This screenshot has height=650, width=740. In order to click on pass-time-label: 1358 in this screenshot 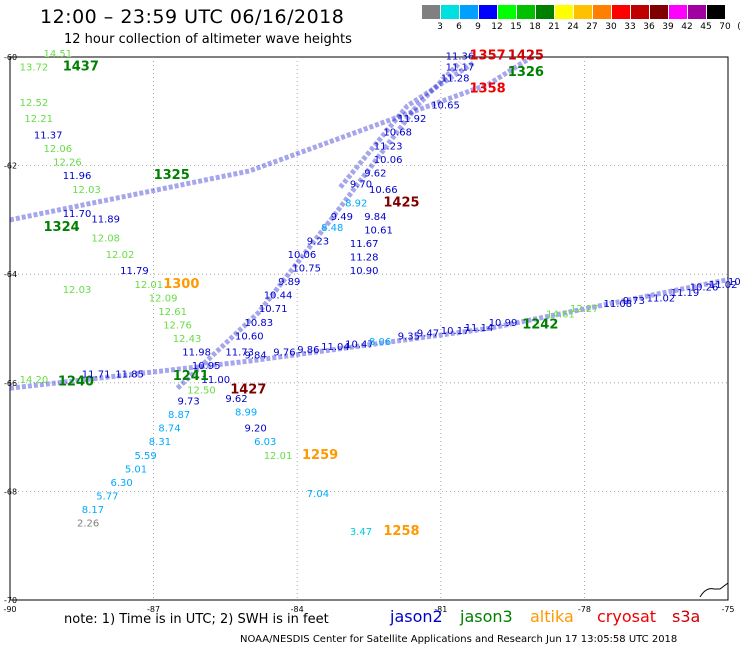, I will do `click(488, 88)`.